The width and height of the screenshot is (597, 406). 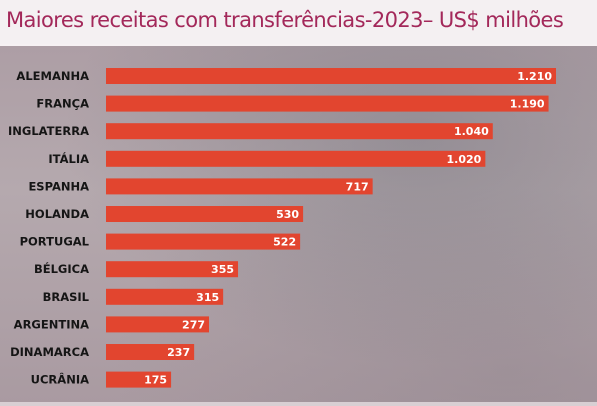 I want to click on value-label: 1.210, so click(x=534, y=76).